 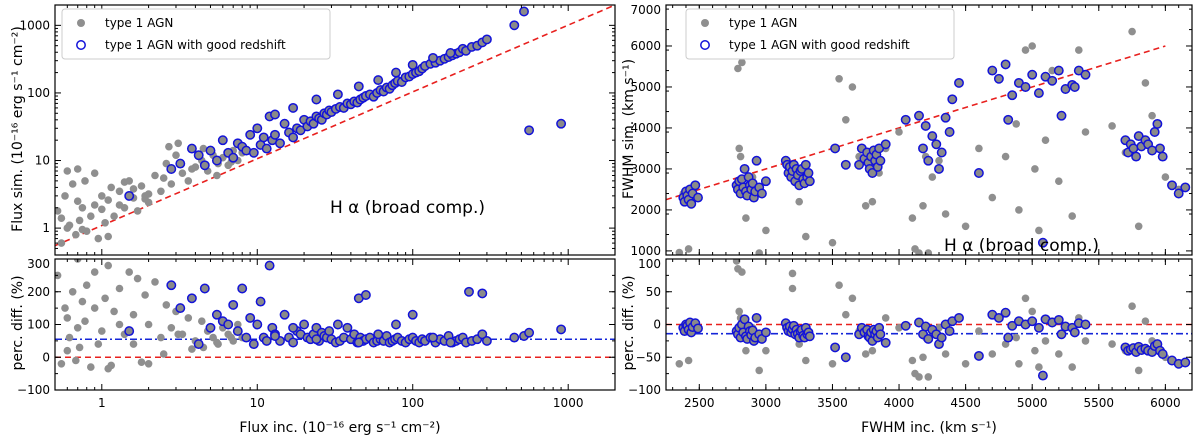 I want to click on flux-top-ytick-label: 100, so click(x=38, y=93).